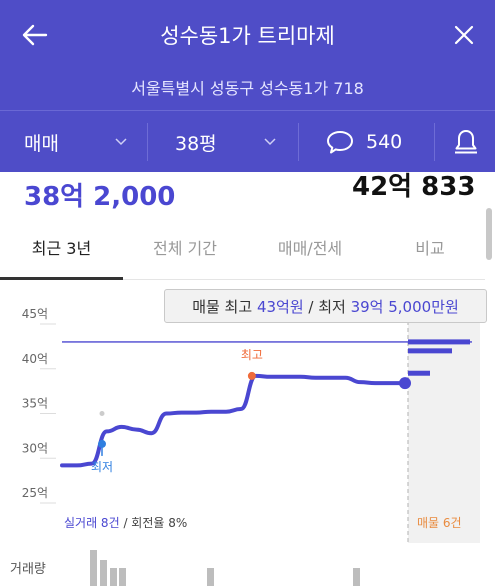 Image resolution: width=495 pixels, height=586 pixels. Describe the element at coordinates (35, 493) in the screenshot. I see `y-tick-label: 25억` at that location.